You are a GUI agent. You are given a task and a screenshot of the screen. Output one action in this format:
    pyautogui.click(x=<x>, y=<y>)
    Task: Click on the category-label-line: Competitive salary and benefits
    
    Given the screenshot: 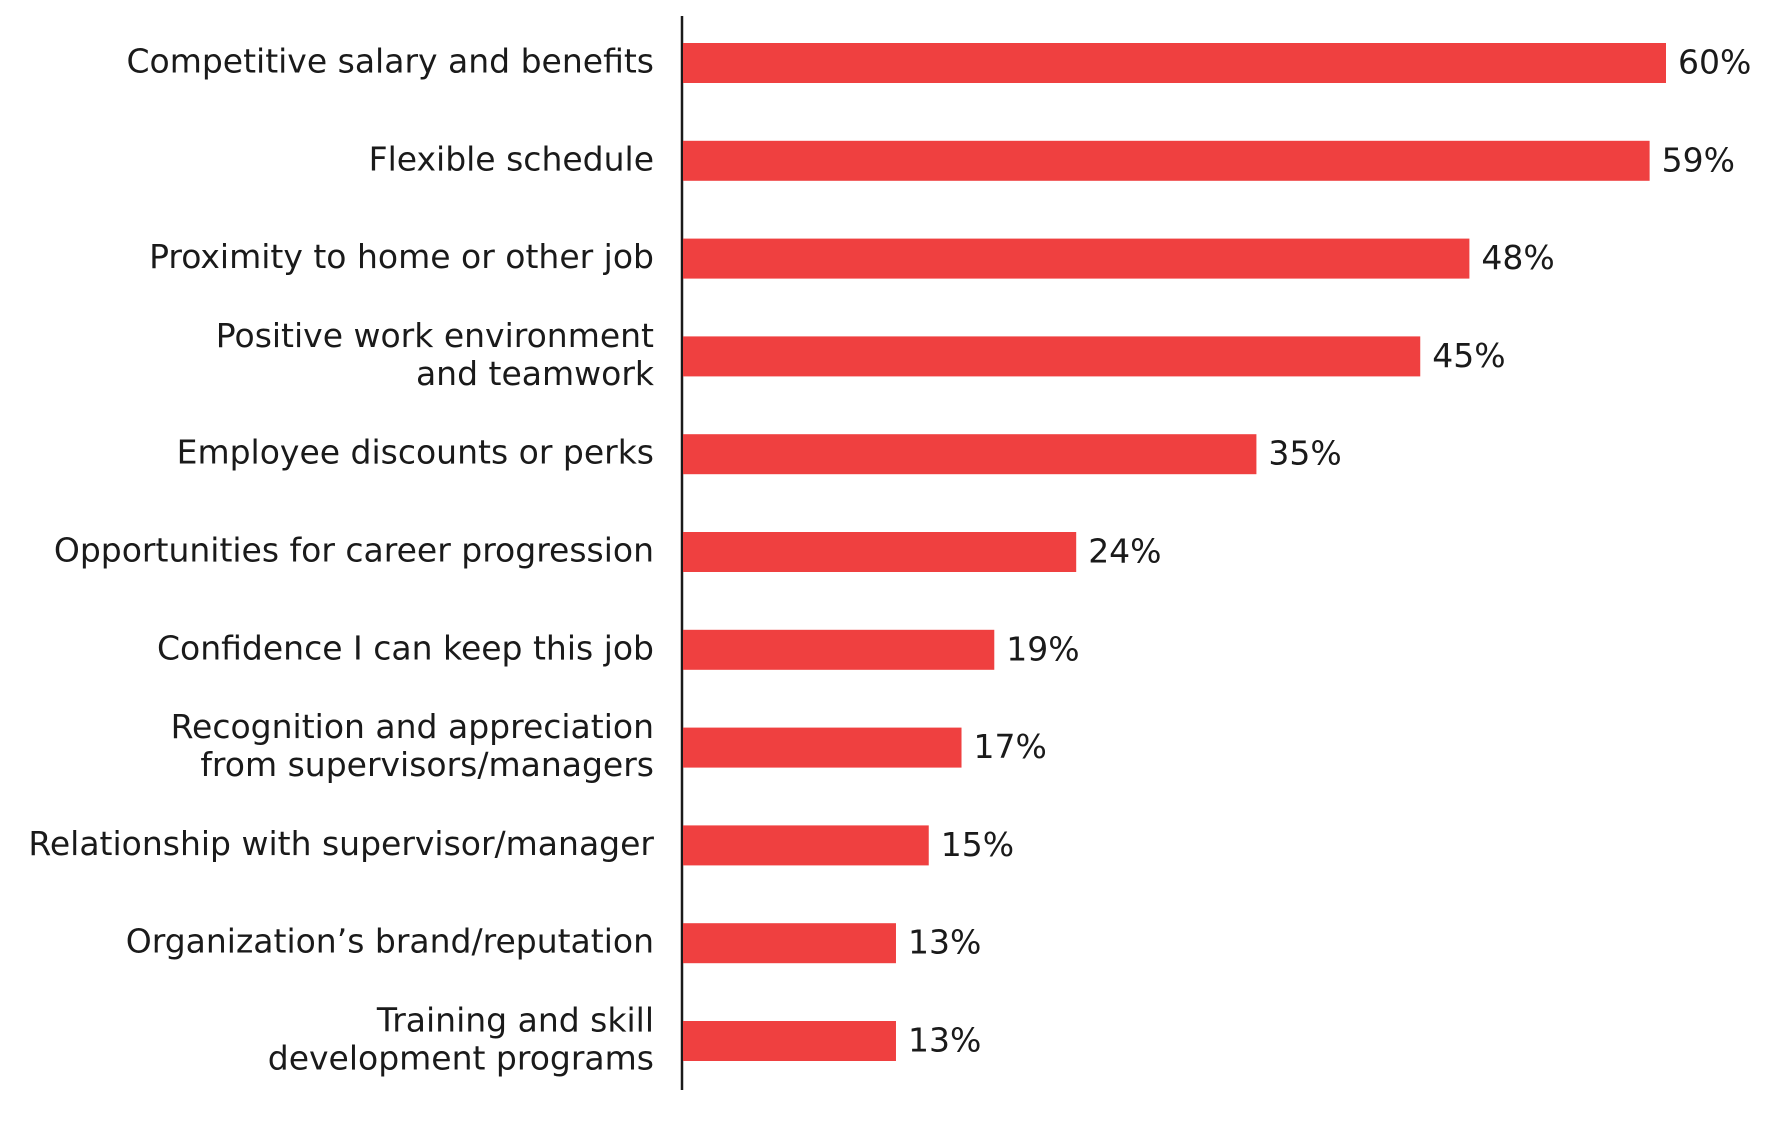 What is the action you would take?
    pyautogui.click(x=390, y=61)
    